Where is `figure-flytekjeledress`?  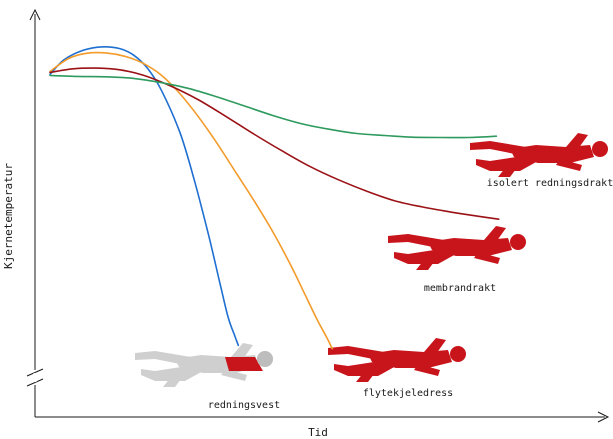 figure-flytekjeledress is located at coordinates (397, 360).